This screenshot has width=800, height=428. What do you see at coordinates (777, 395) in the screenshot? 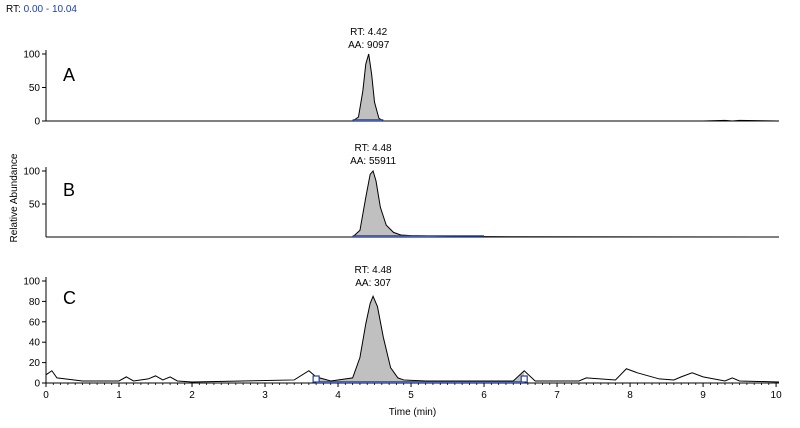
I see `x-tick-label: 10` at bounding box center [777, 395].